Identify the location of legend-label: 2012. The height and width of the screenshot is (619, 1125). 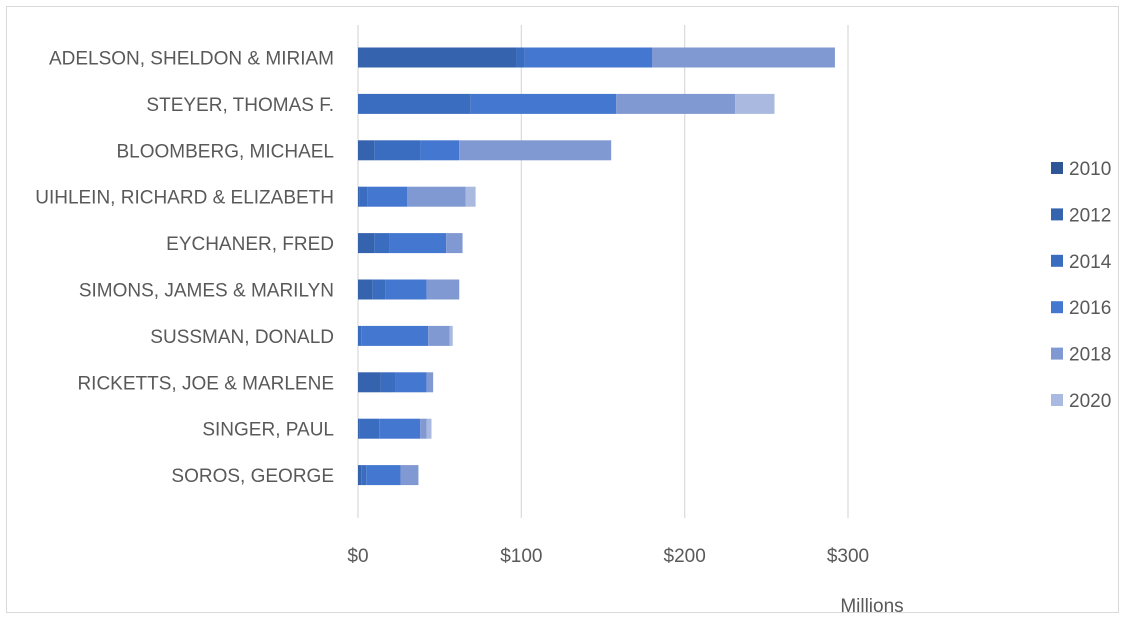
(1090, 215).